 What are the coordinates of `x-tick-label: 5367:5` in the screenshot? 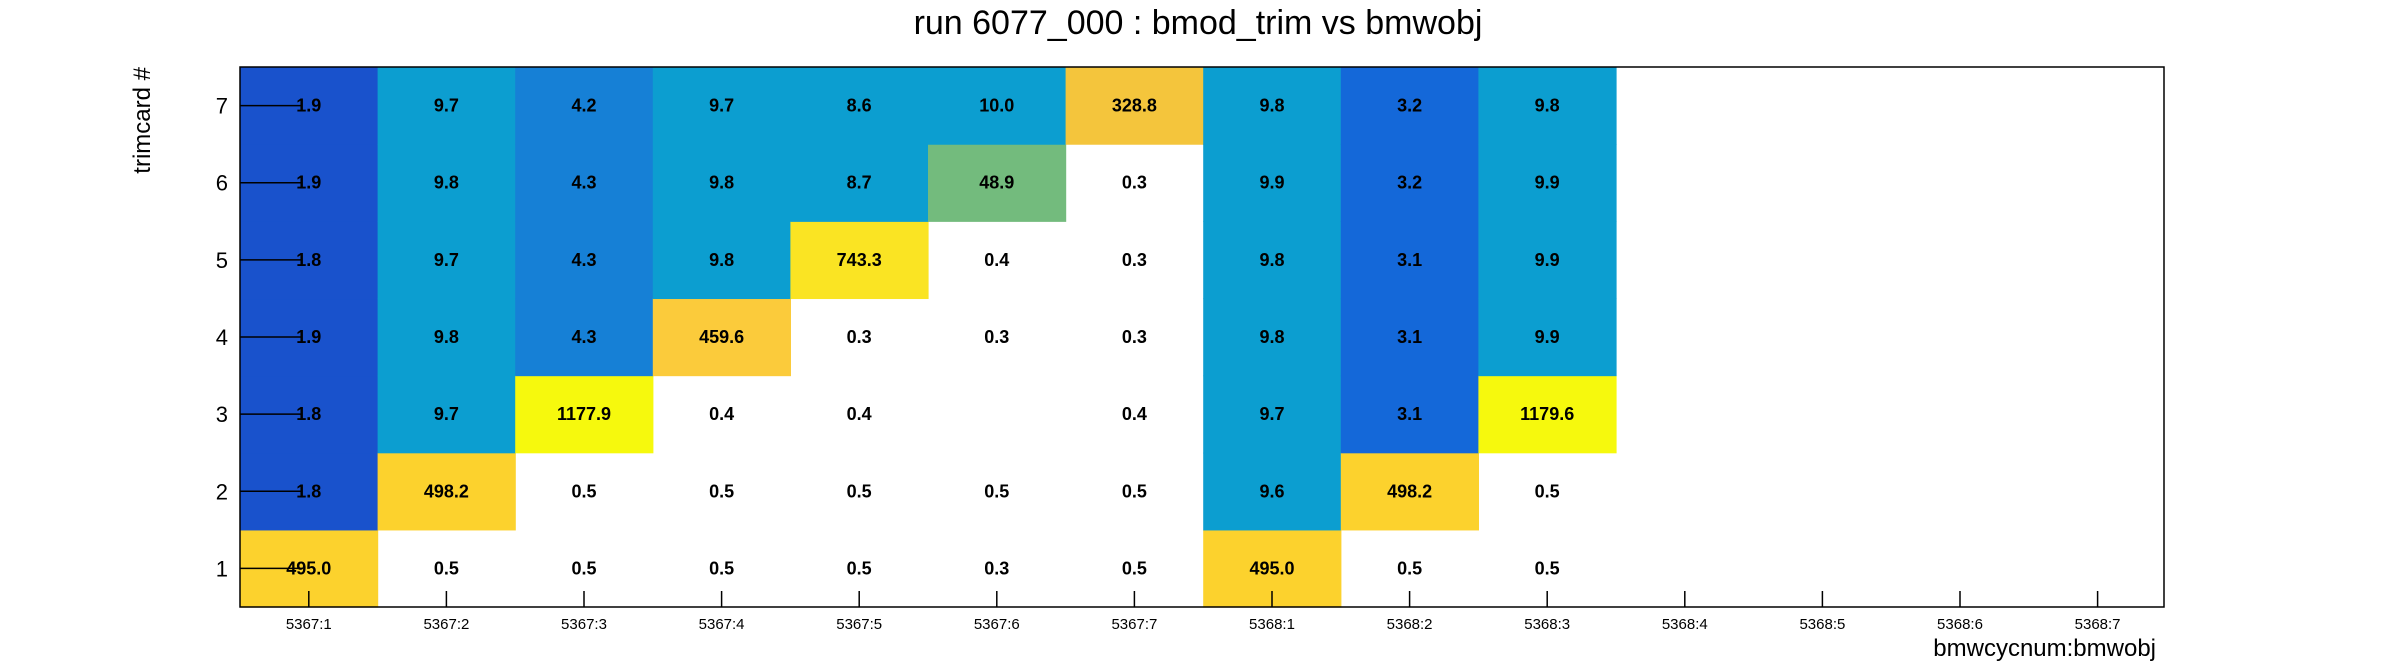 It's located at (859, 624).